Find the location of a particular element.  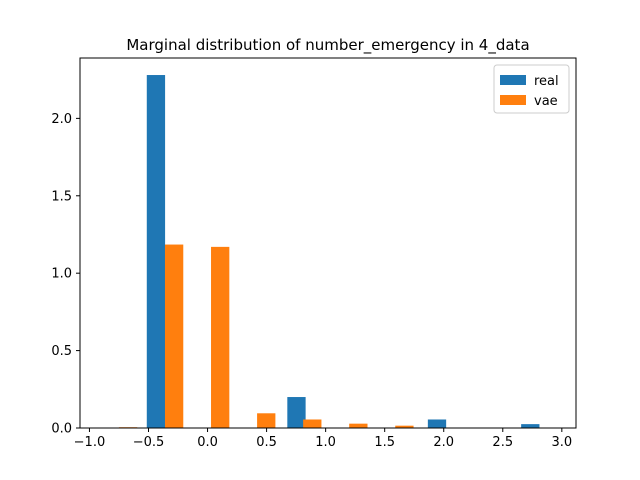

y-tick-label-3: 1.5 is located at coordinates (61, 196).